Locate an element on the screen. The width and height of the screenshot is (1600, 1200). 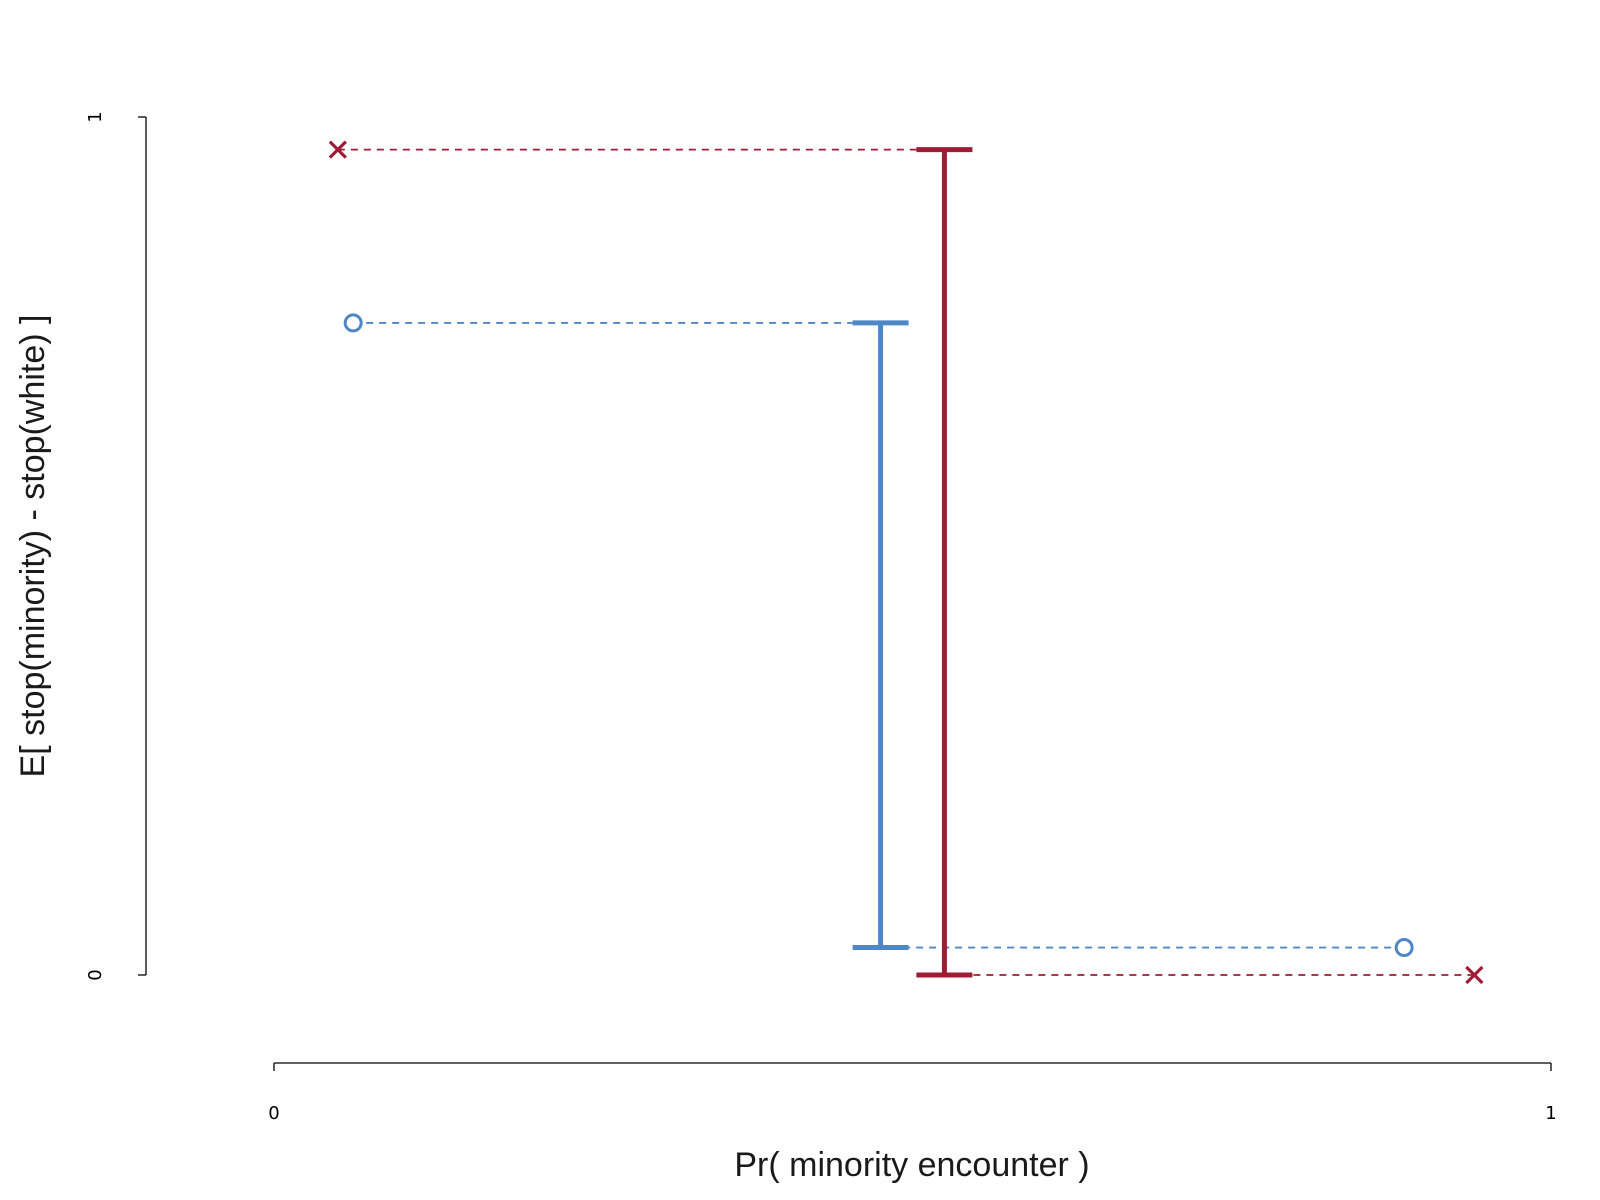
x-tick-label-right: 1 is located at coordinates (1550, 1113).